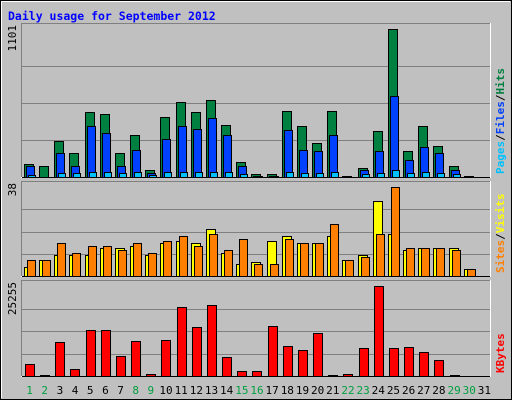 This screenshot has width=512, height=400. Describe the element at coordinates (500, 214) in the screenshot. I see `legend-item: Visits` at that location.